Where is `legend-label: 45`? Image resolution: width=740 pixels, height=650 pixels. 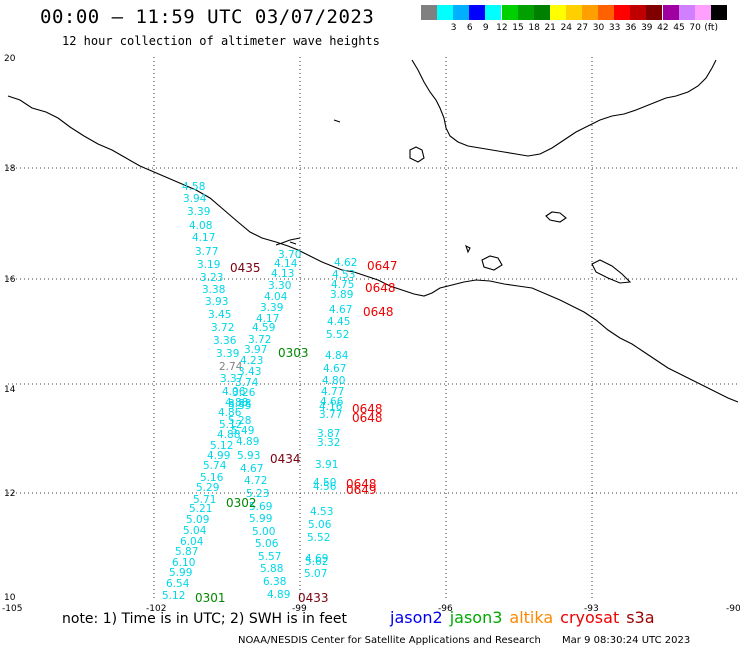
legend-label: 45 is located at coordinates (679, 28).